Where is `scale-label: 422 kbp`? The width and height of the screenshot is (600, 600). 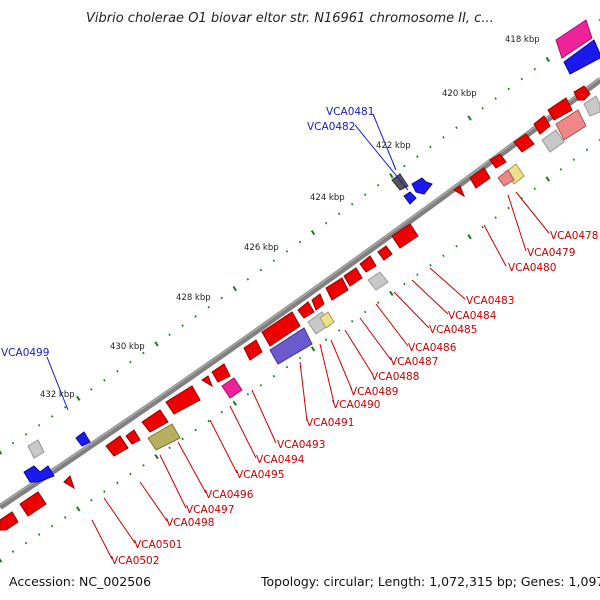 scale-label: 422 kbp is located at coordinates (393, 146).